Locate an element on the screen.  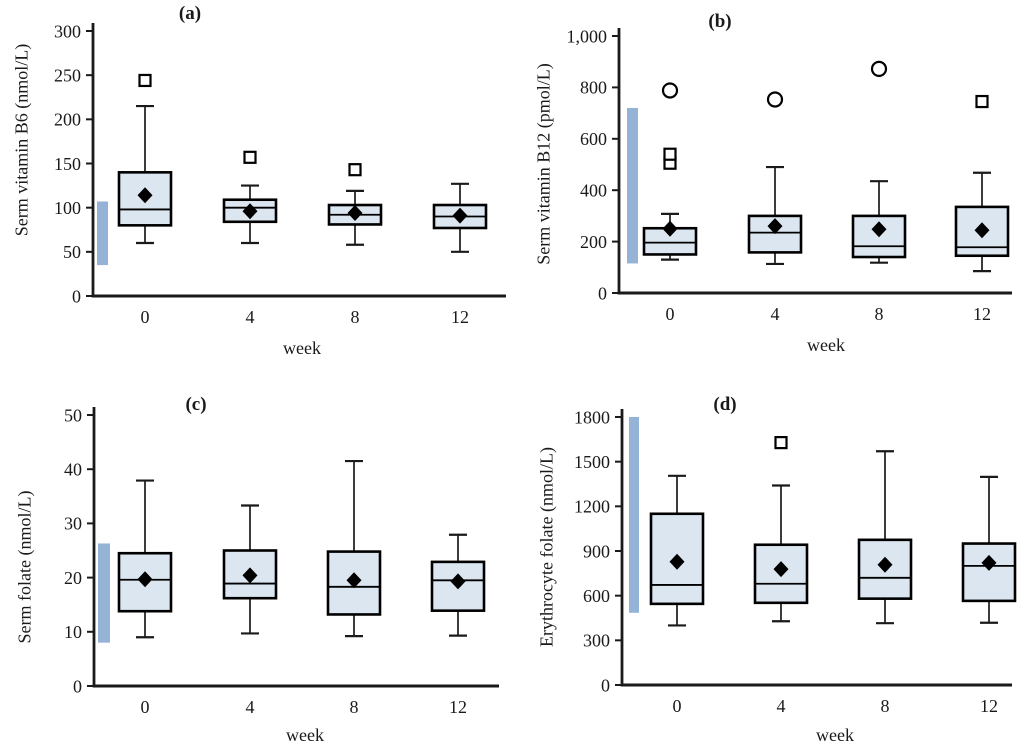
panel-b-y-axis-label: Serm vitamin B12 (pmol/L) is located at coordinates (543, 164).